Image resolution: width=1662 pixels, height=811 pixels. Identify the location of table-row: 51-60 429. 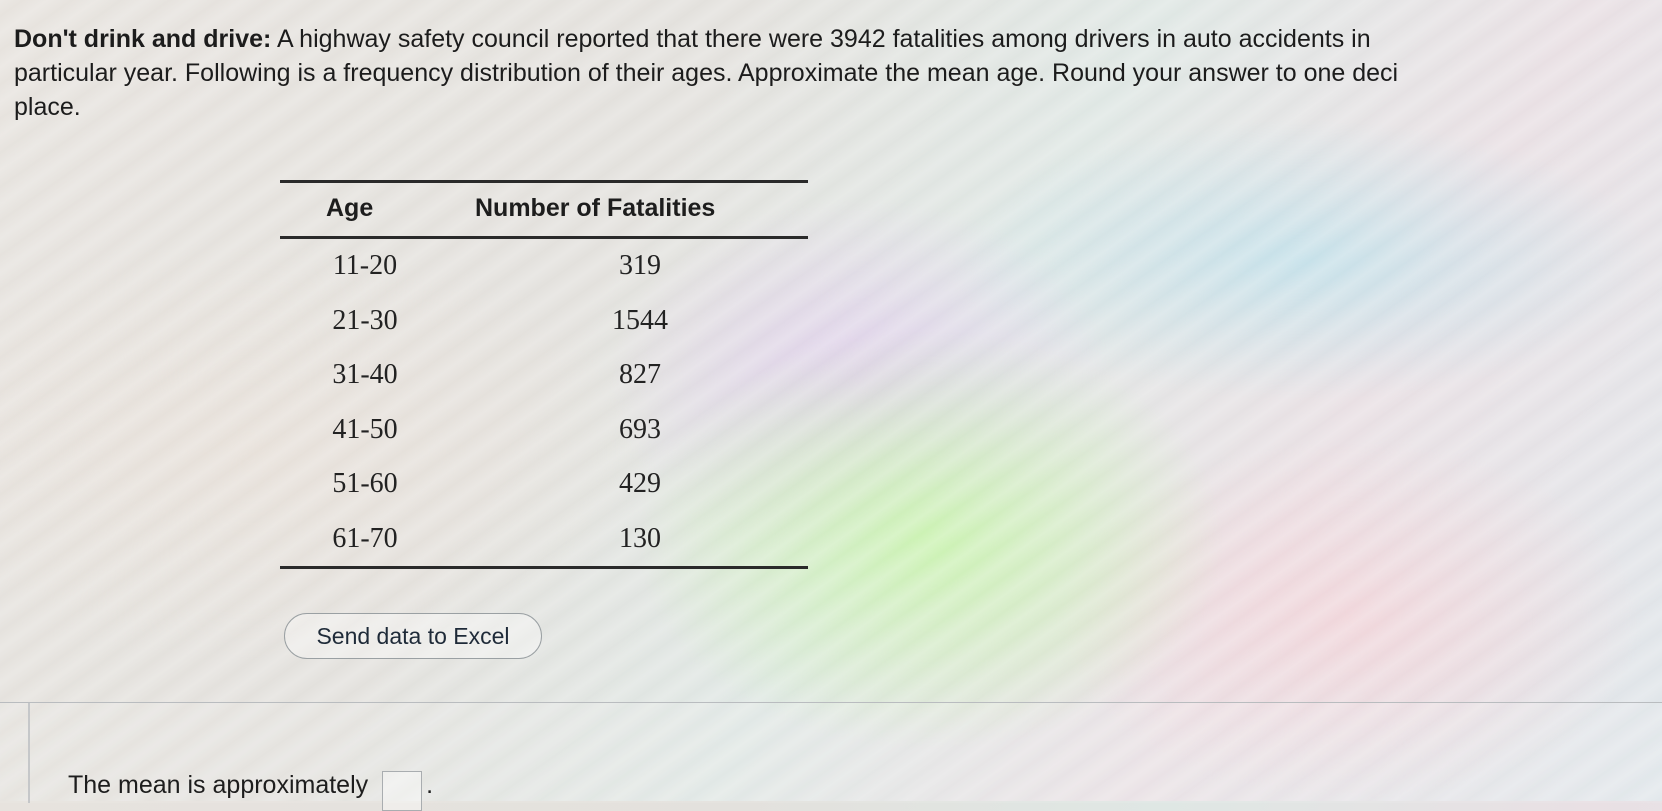
(544, 495).